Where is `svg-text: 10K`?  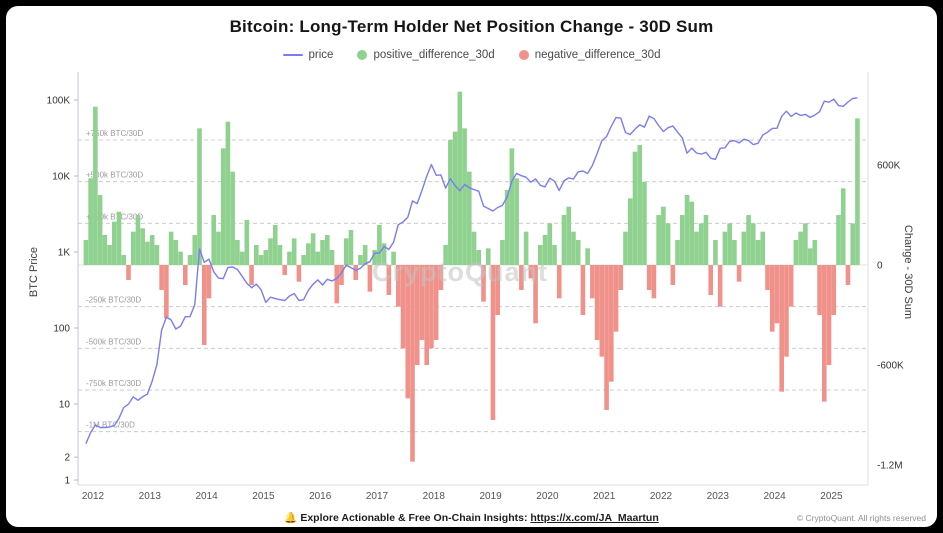 svg-text: 10K is located at coordinates (61, 177).